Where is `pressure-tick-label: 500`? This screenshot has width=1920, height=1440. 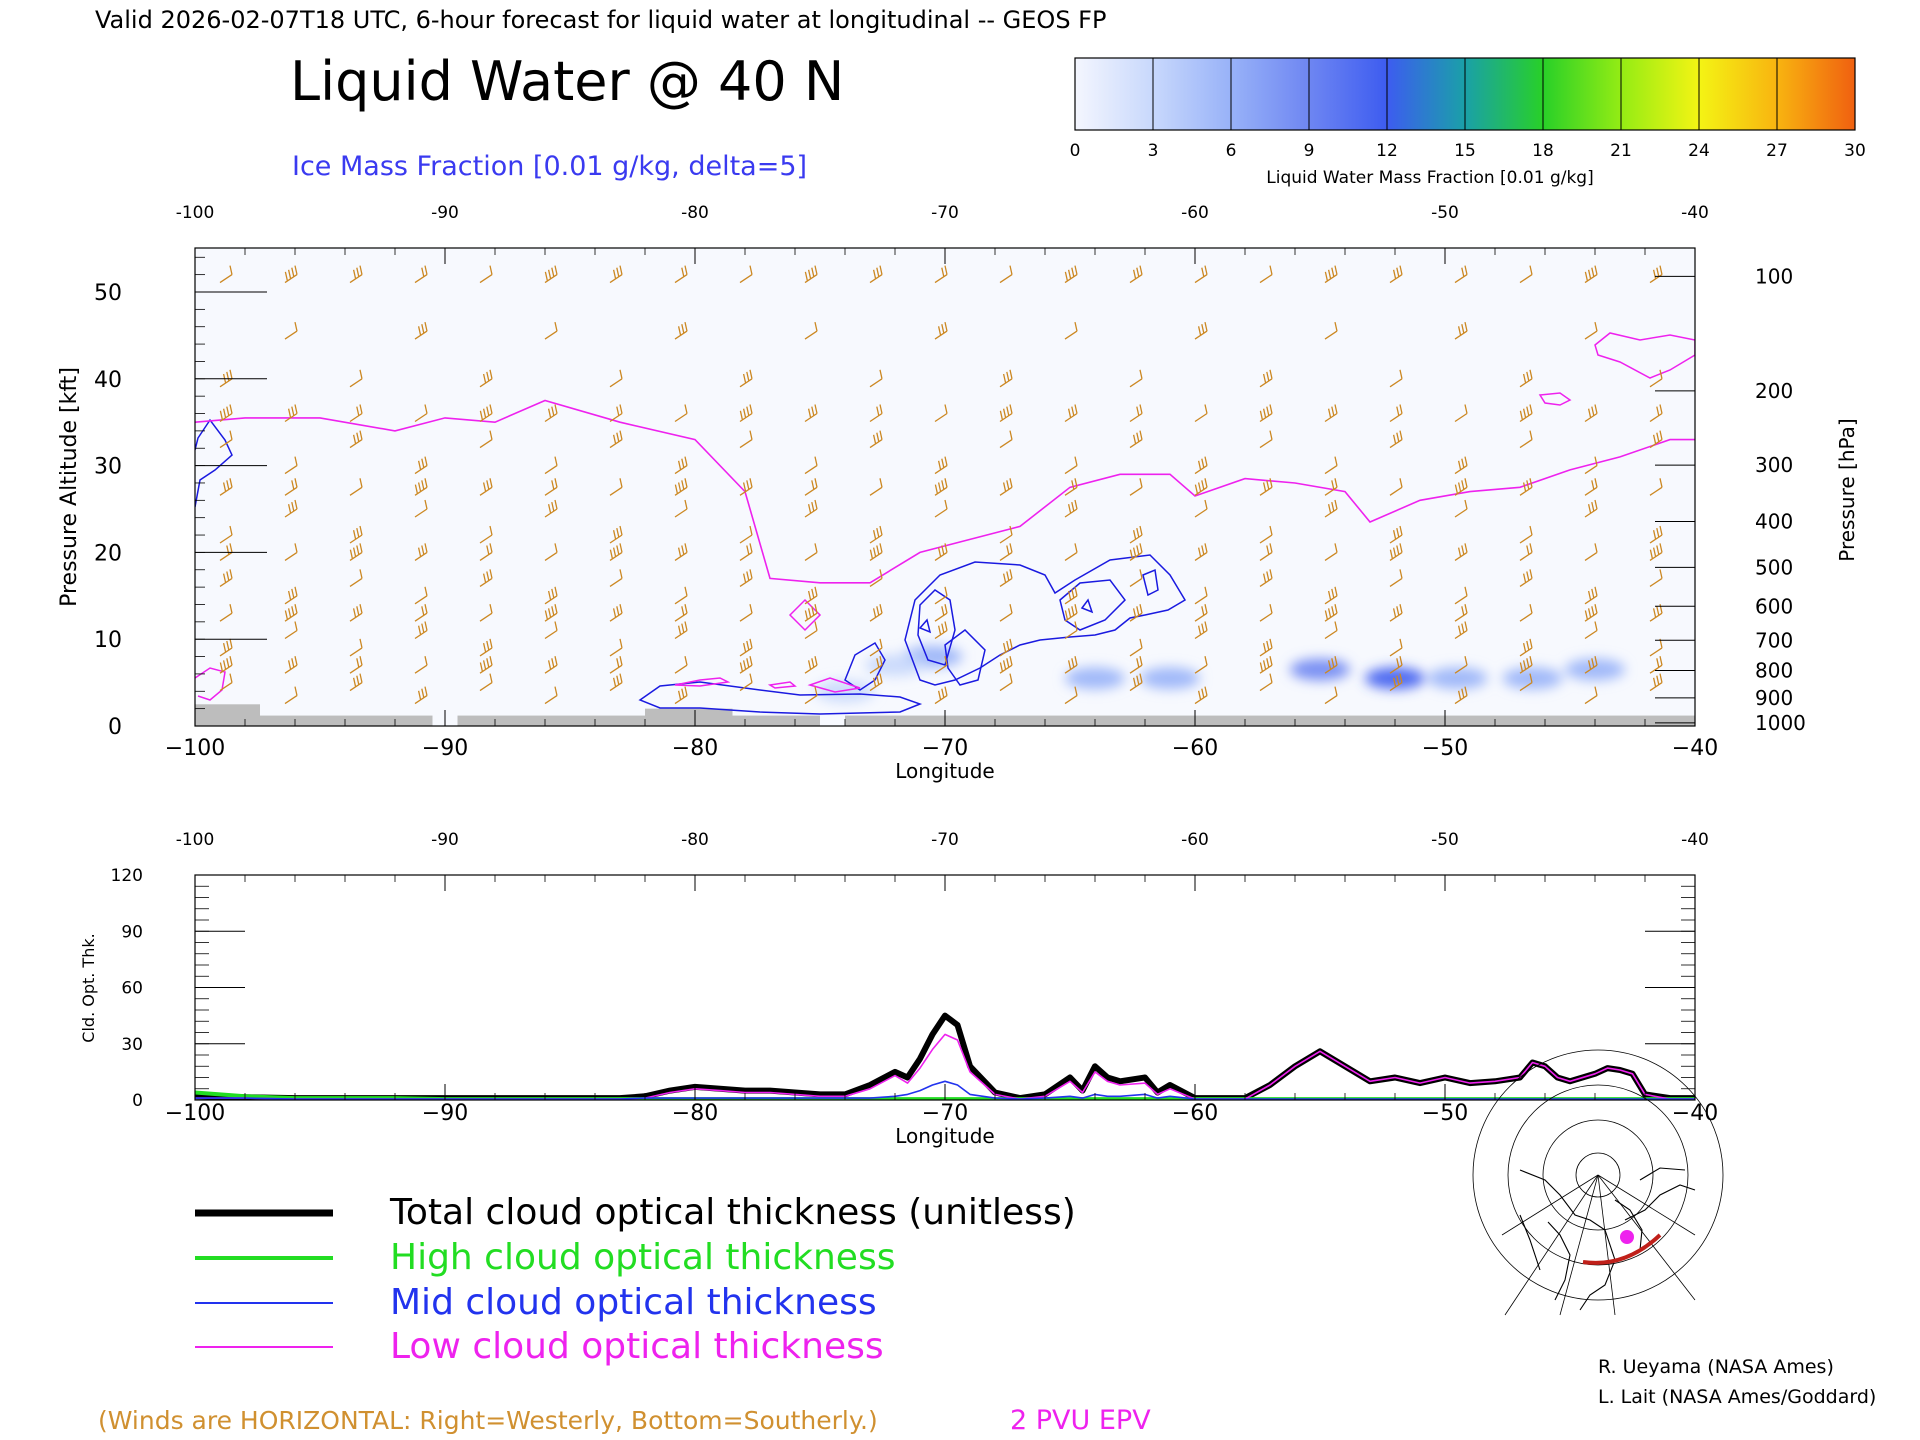
pressure-tick-label: 500 is located at coordinates (1774, 567).